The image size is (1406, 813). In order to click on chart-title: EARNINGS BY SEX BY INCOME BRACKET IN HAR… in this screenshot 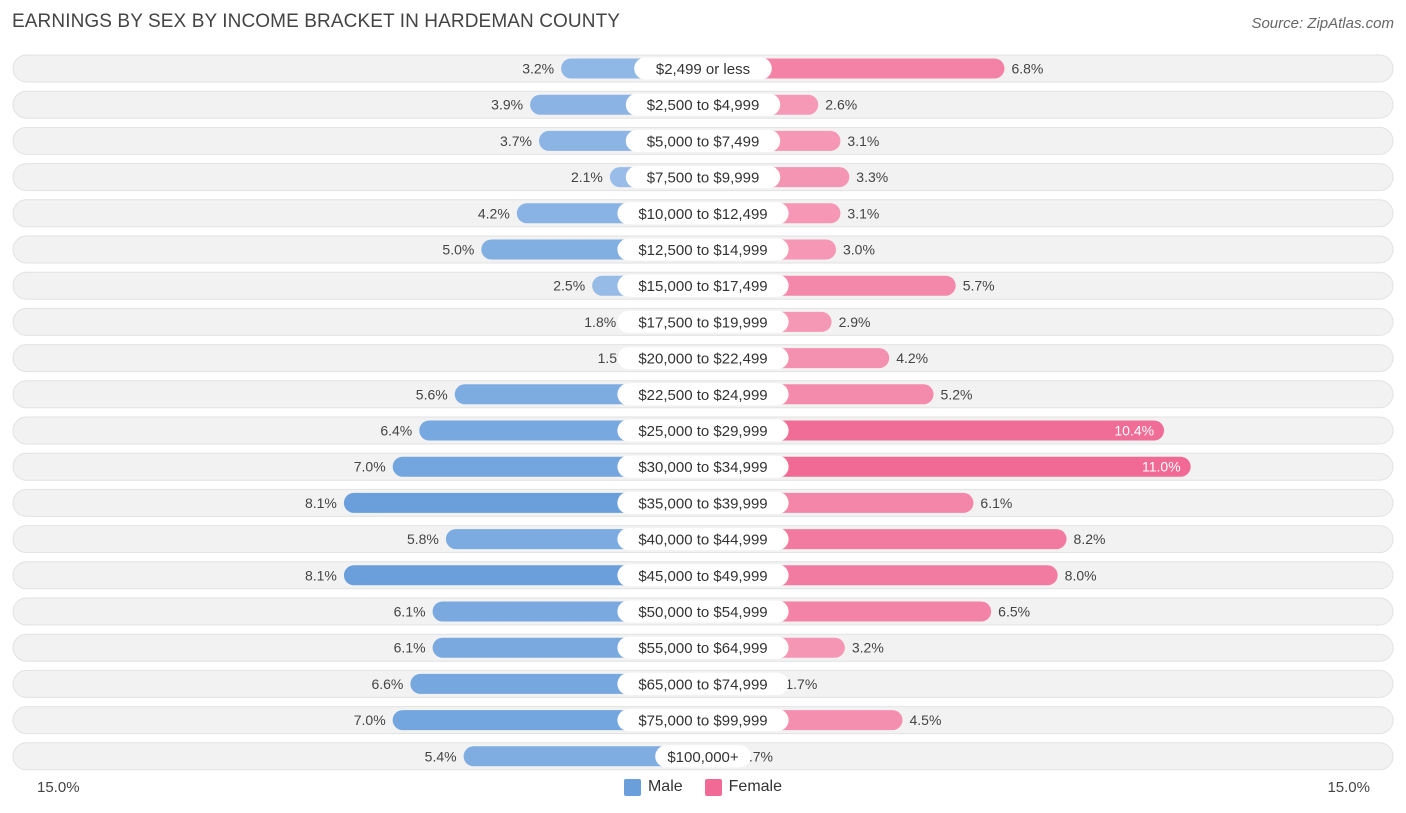, I will do `click(316, 21)`.